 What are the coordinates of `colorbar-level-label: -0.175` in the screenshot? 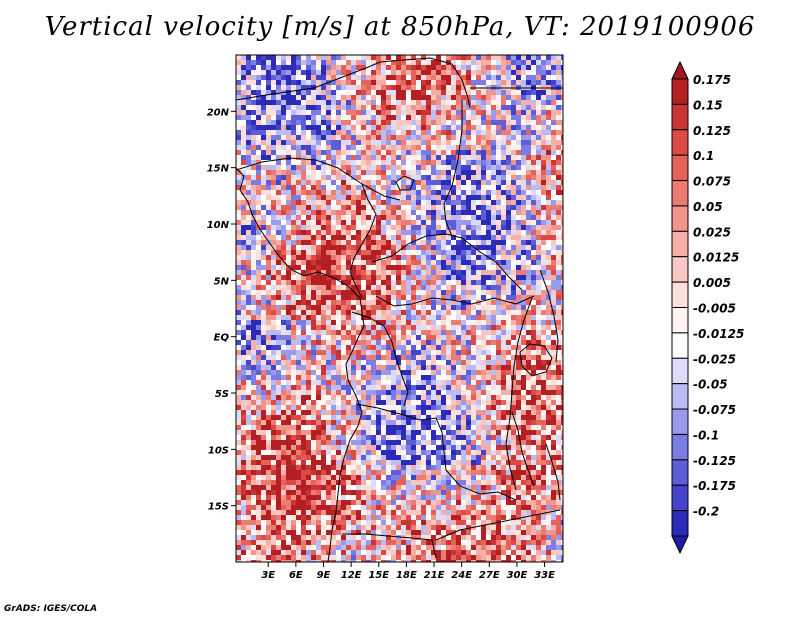 It's located at (714, 486).